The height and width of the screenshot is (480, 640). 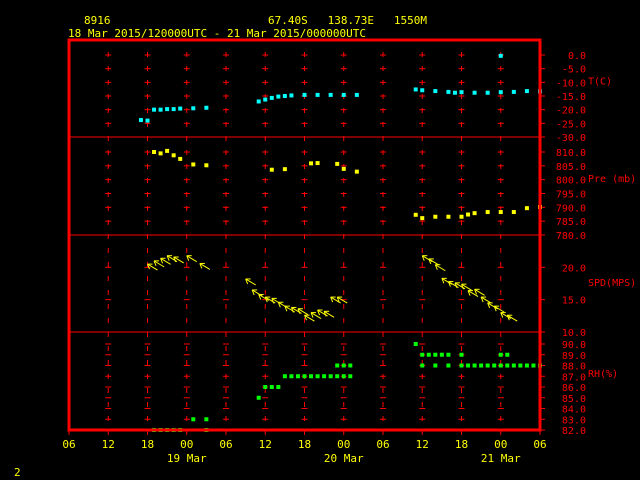 What do you see at coordinates (574, 70) in the screenshot?
I see `y-tick-label: -5.0` at bounding box center [574, 70].